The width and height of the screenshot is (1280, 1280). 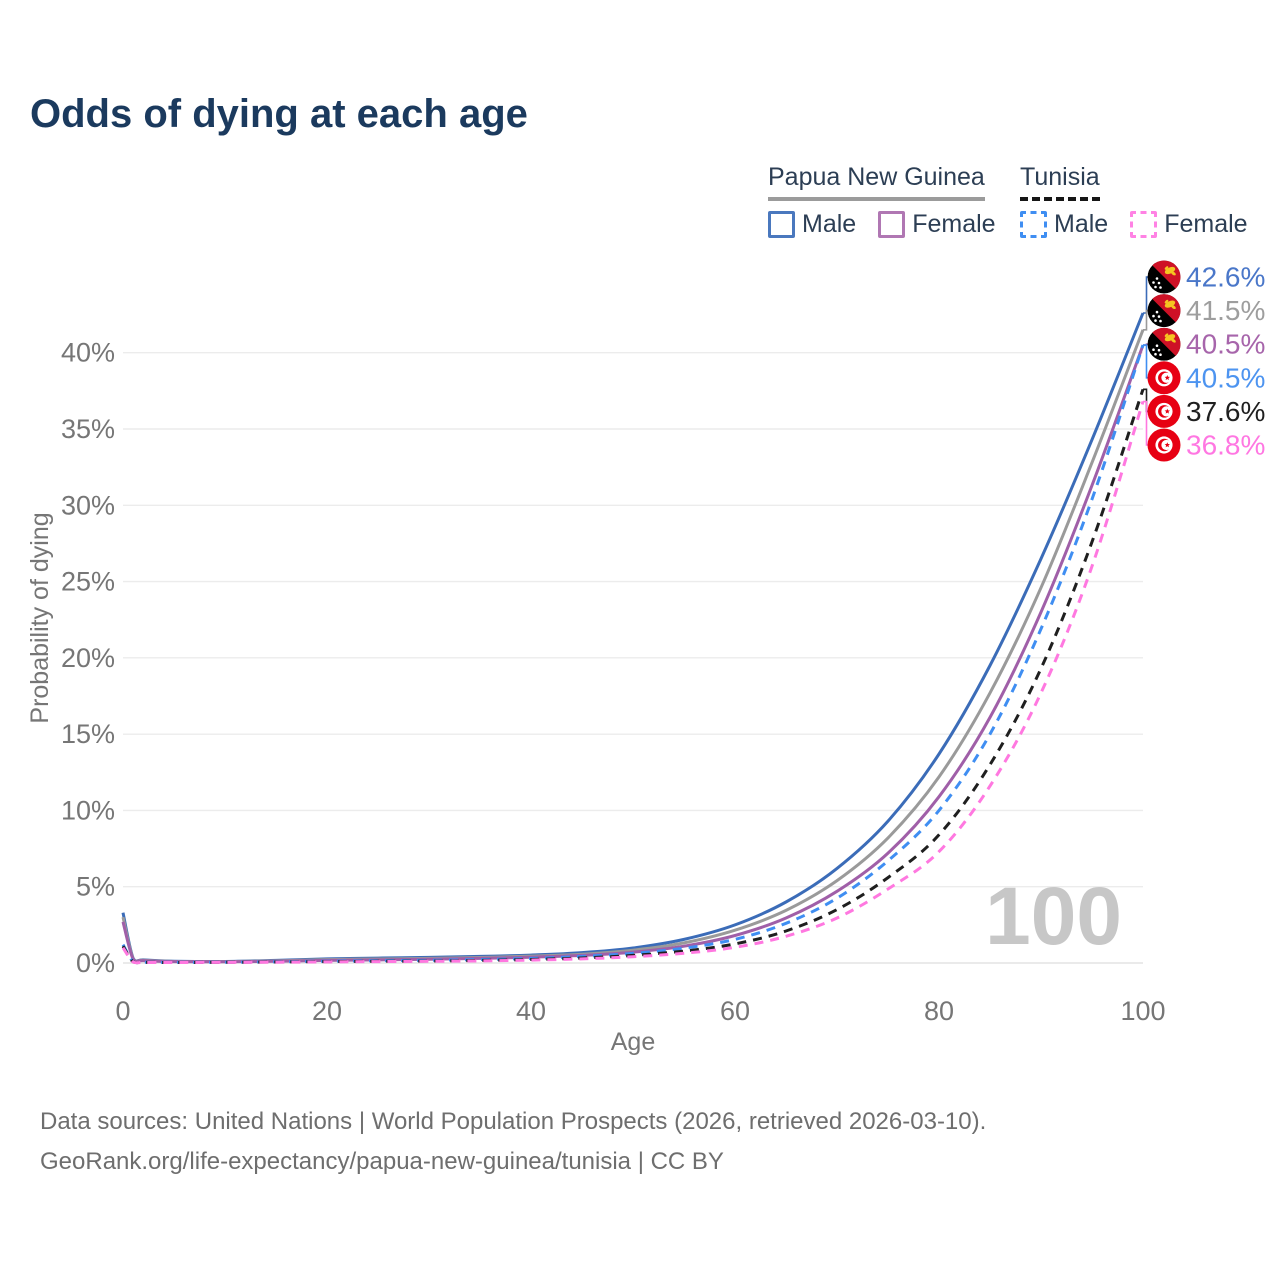 I want to click on legend-country-papua-new-guinea: Papua New Guinea, so click(x=876, y=182).